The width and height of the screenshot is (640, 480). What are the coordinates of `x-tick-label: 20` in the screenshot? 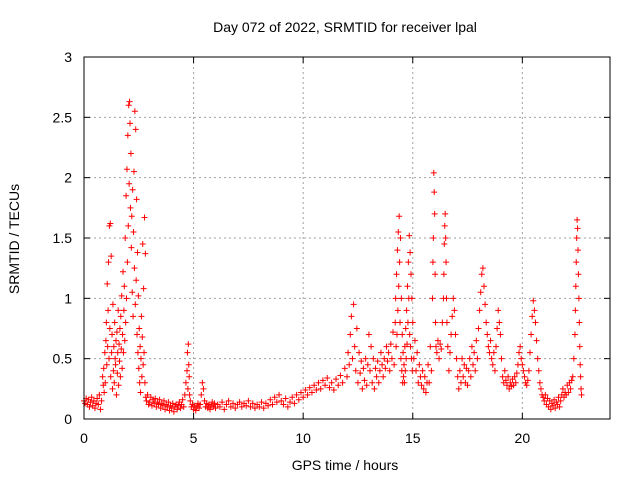 It's located at (523, 438).